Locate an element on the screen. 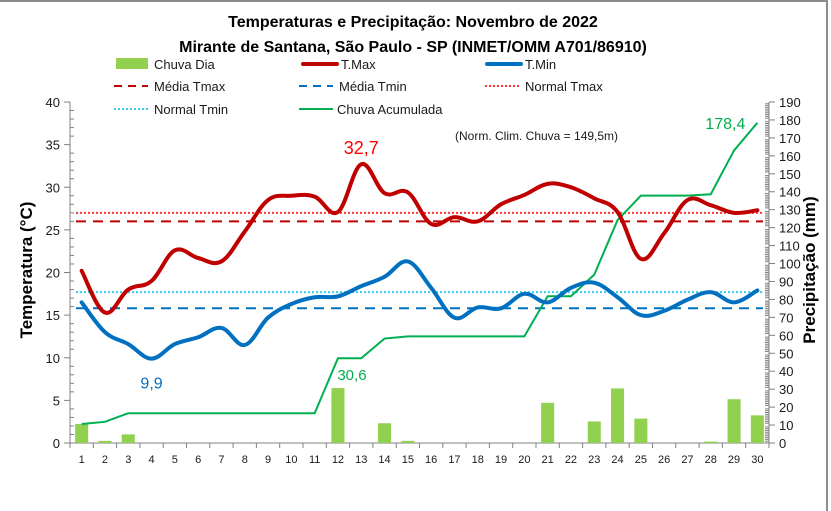 The height and width of the screenshot is (511, 831). legend-normal-tmax: Normal Tmax is located at coordinates (544, 86).